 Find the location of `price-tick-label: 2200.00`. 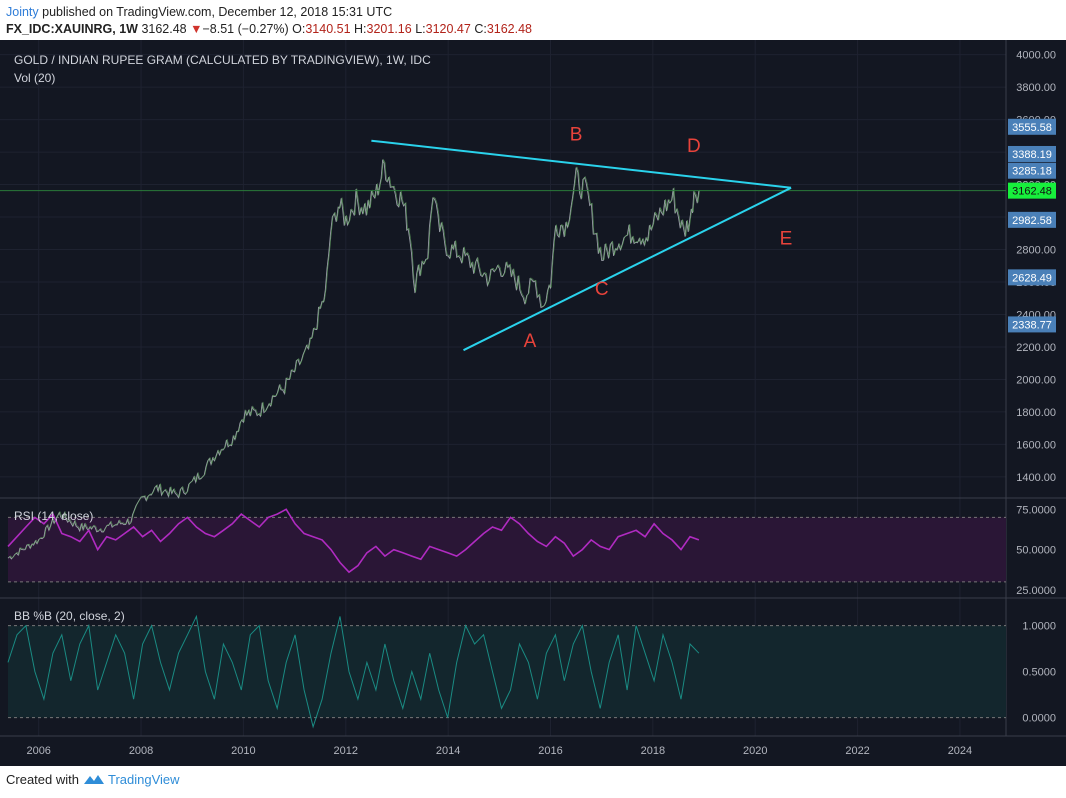

price-tick-label: 2200.00 is located at coordinates (1036, 348).